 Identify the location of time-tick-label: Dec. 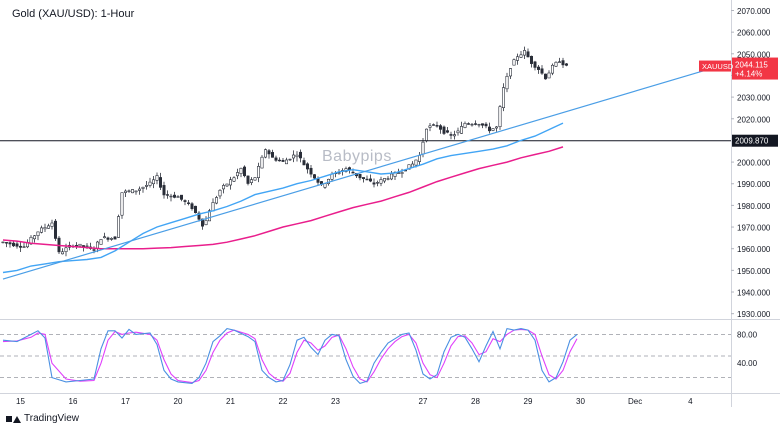
(635, 401).